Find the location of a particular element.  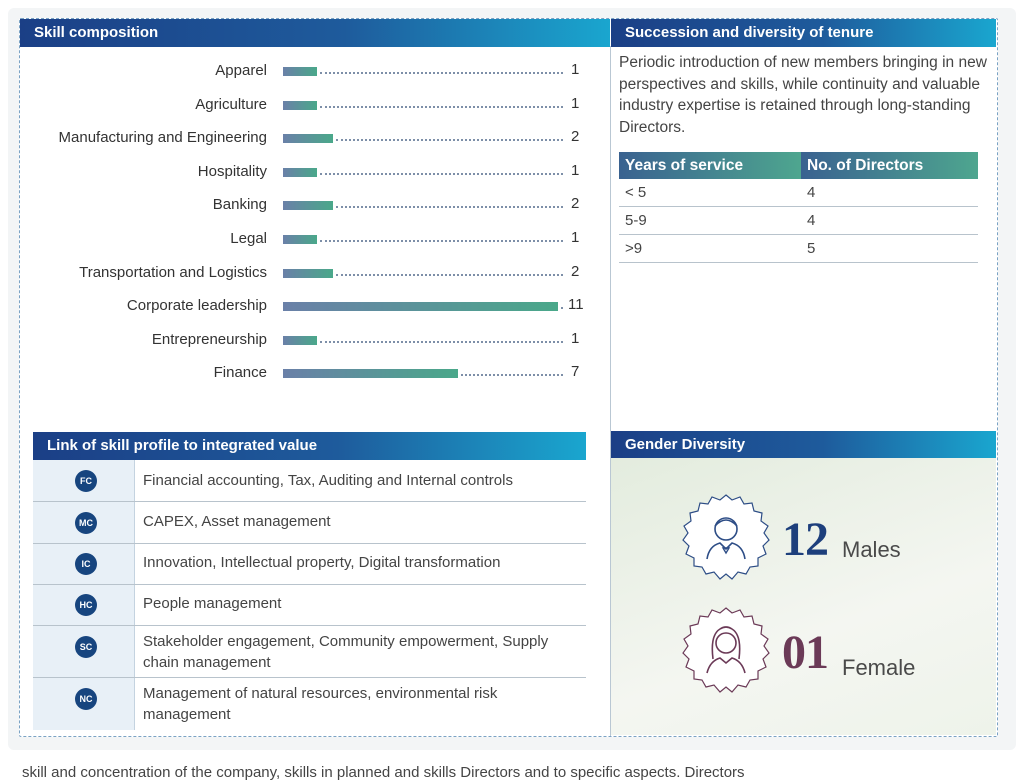

list-item: HC People management is located at coordinates (309, 605).